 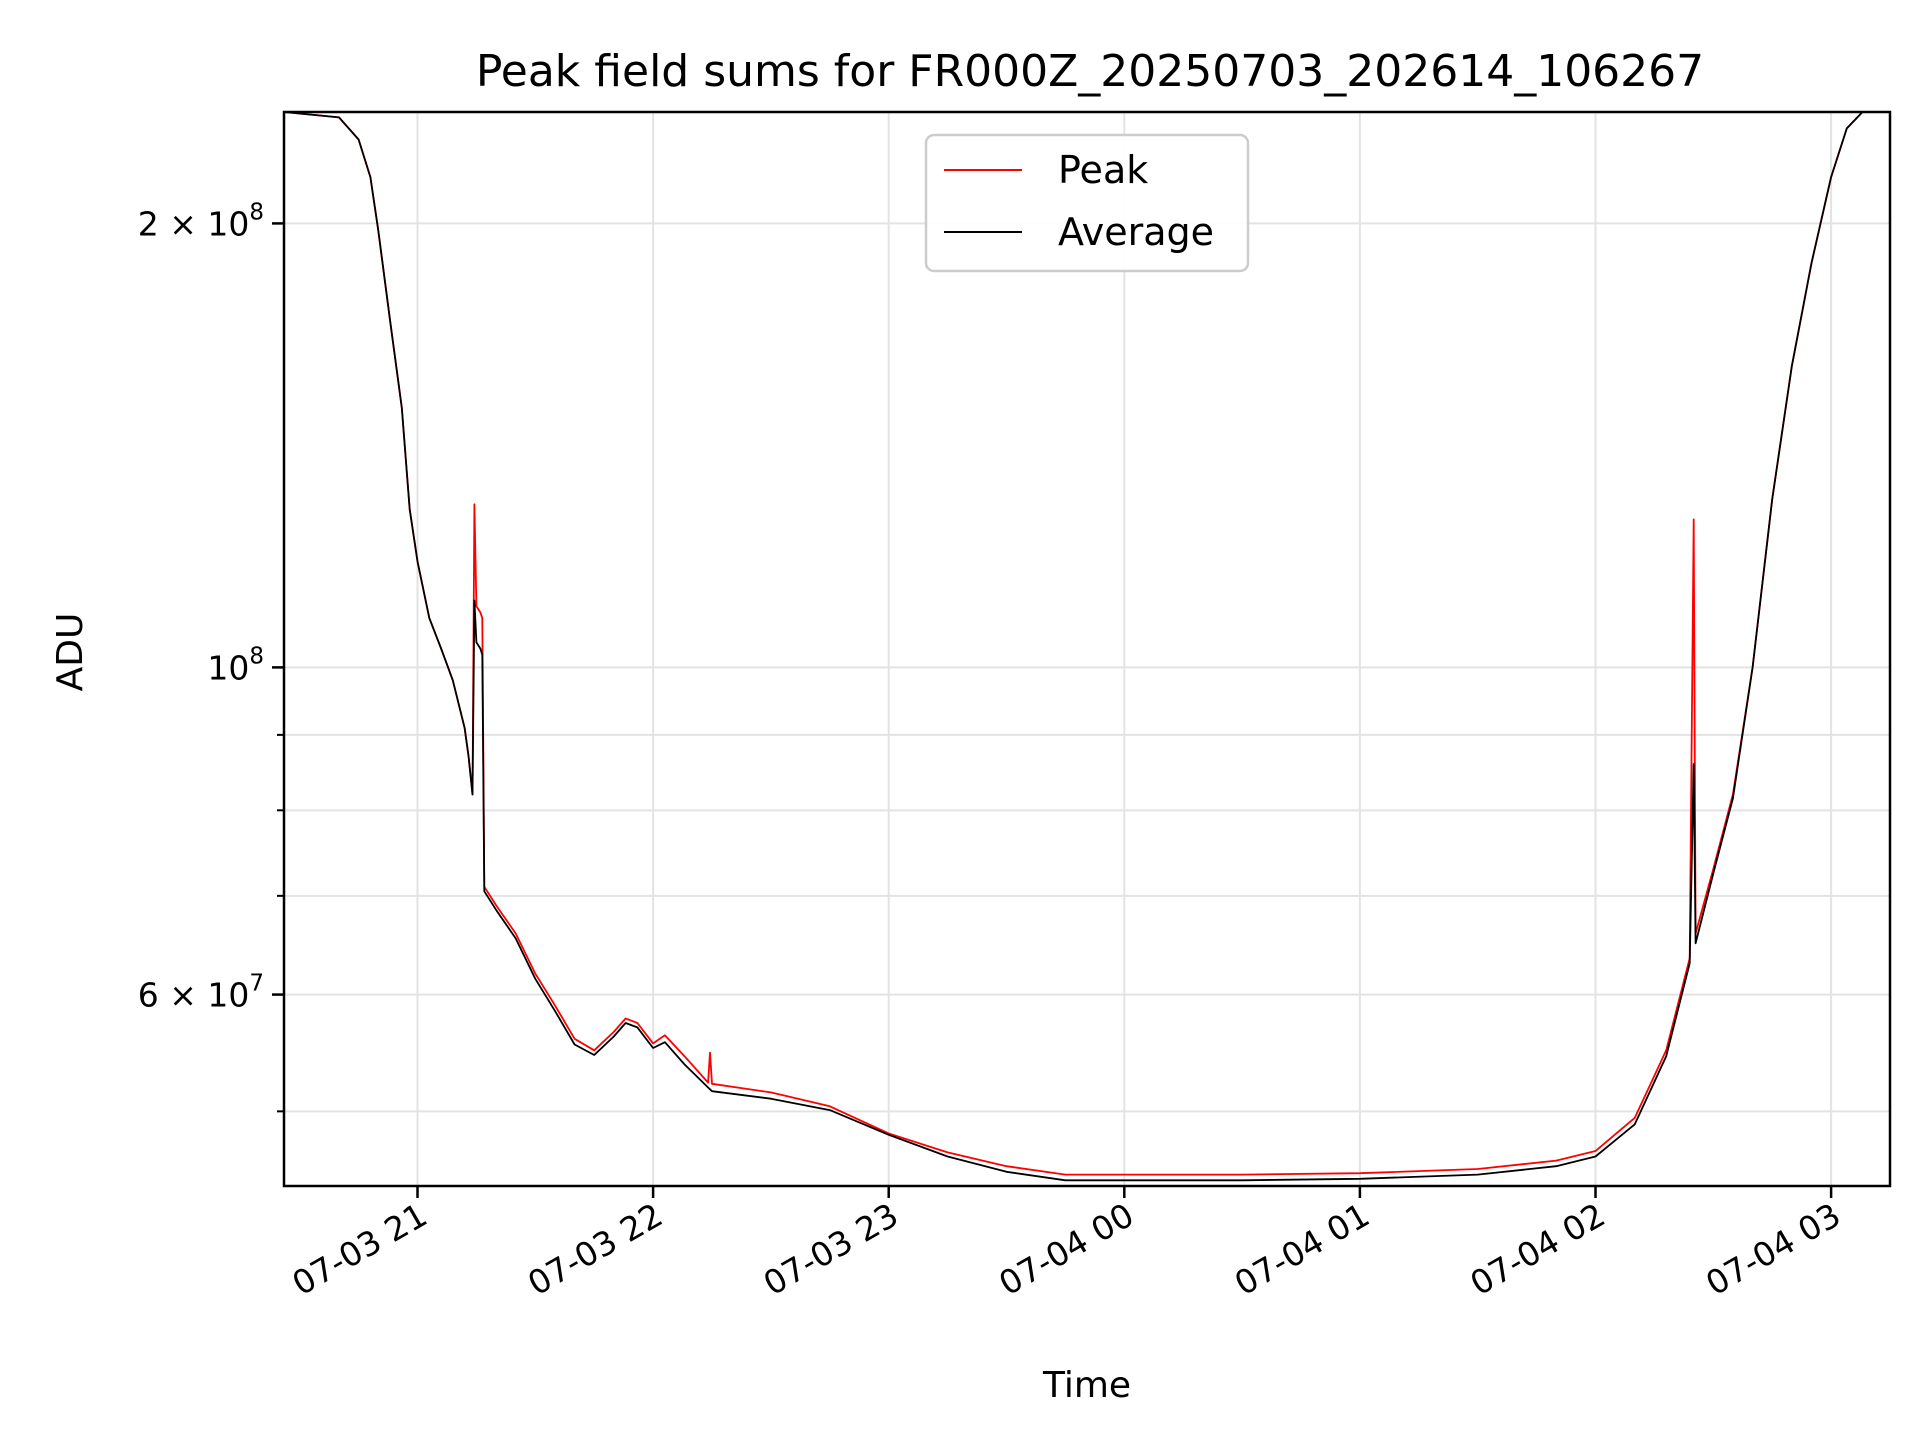 I want to click on legend-label-average: Average, so click(x=1136, y=232).